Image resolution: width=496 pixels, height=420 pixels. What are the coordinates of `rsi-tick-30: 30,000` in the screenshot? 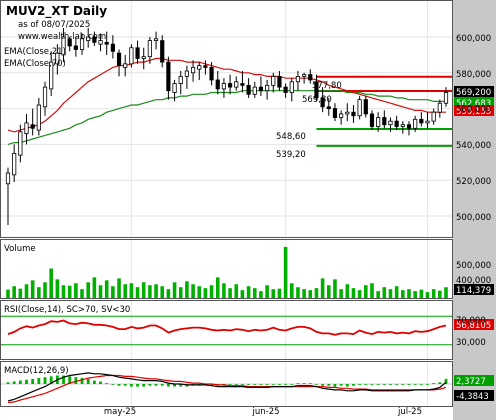 It's located at (471, 343).